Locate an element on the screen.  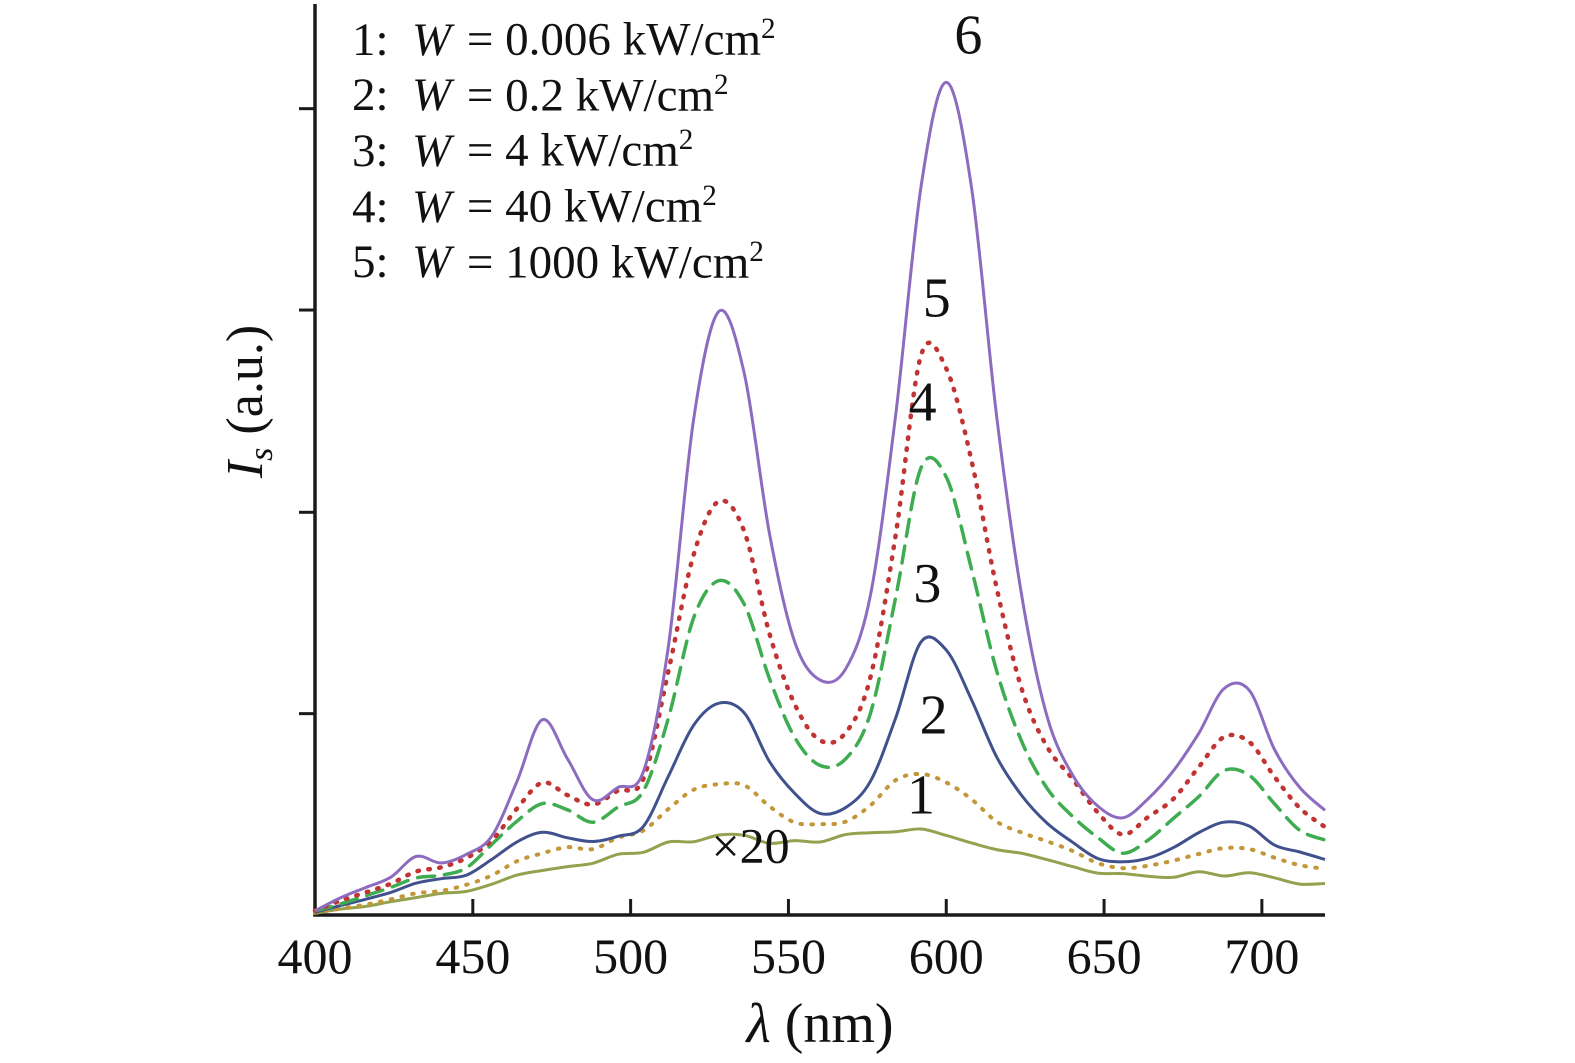
legend-item-2: 2: W = 0.2 kW/cm2 is located at coordinates (564, 96).